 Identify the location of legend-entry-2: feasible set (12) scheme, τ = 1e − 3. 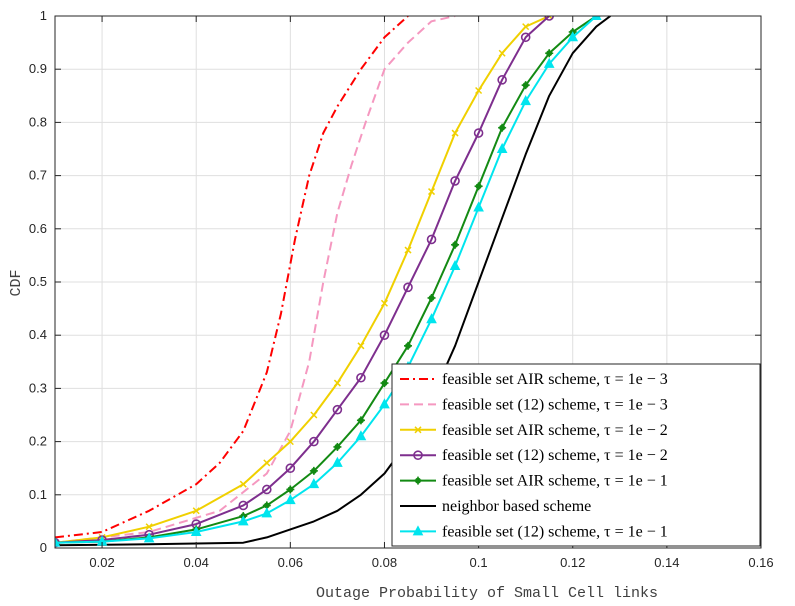
(534, 404).